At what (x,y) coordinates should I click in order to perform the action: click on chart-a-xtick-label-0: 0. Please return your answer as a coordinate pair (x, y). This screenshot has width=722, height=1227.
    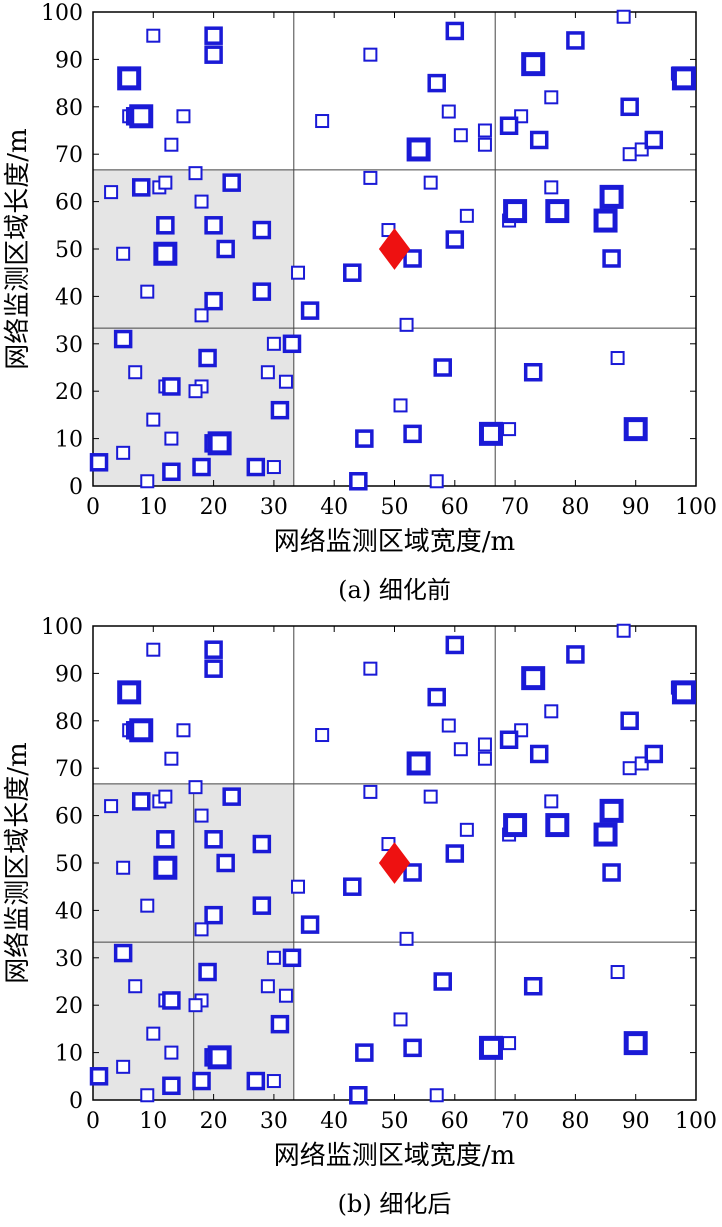
    Looking at the image, I should click on (93, 507).